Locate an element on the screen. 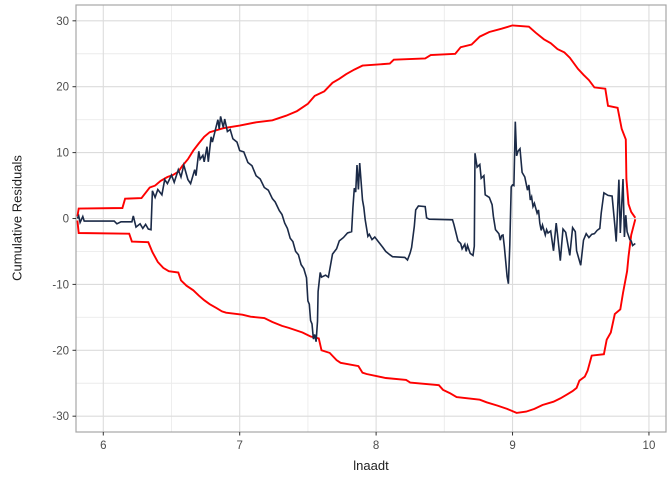 The width and height of the screenshot is (672, 480). x-tick-label: 7 is located at coordinates (239, 446).